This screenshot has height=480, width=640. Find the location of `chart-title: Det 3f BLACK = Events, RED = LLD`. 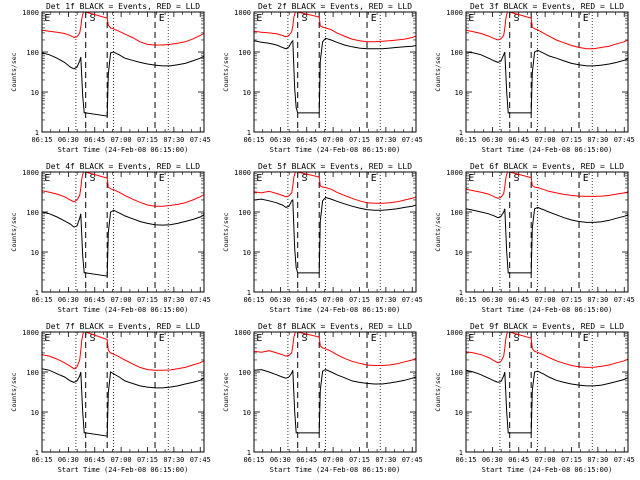

chart-title: Det 3f BLACK = Events, RED = LLD is located at coordinates (547, 6).